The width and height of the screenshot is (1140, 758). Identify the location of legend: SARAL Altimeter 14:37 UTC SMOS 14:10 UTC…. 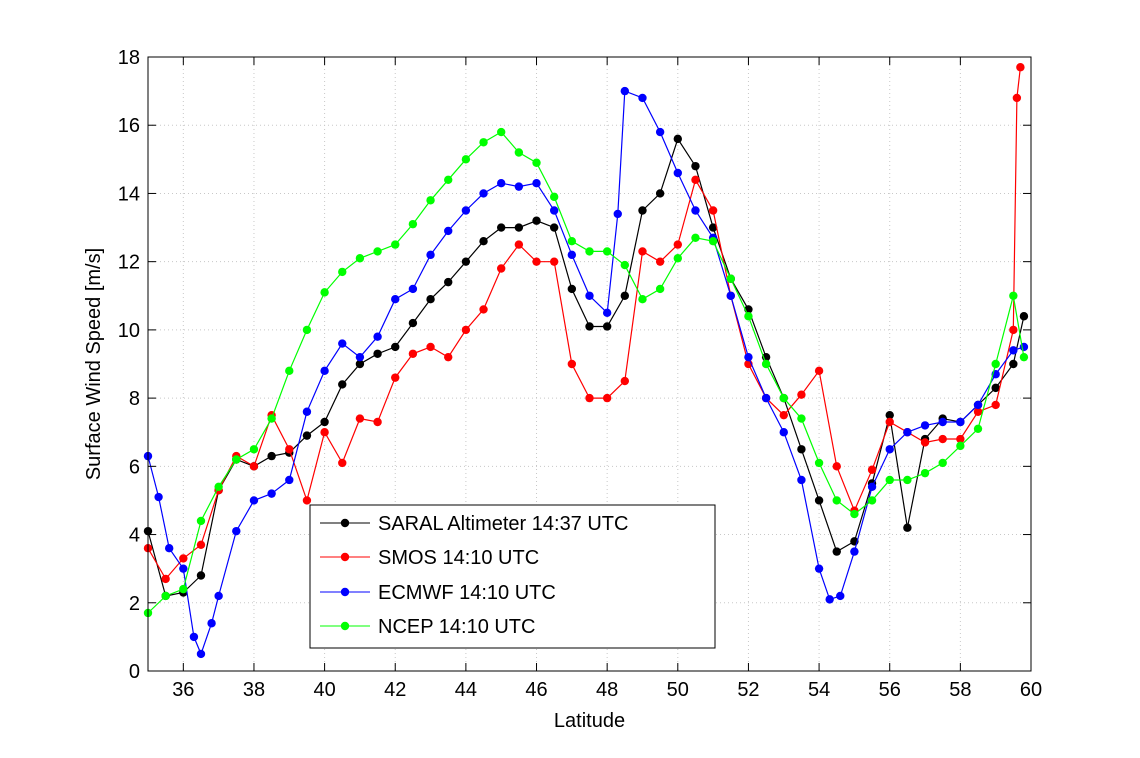
(512, 576).